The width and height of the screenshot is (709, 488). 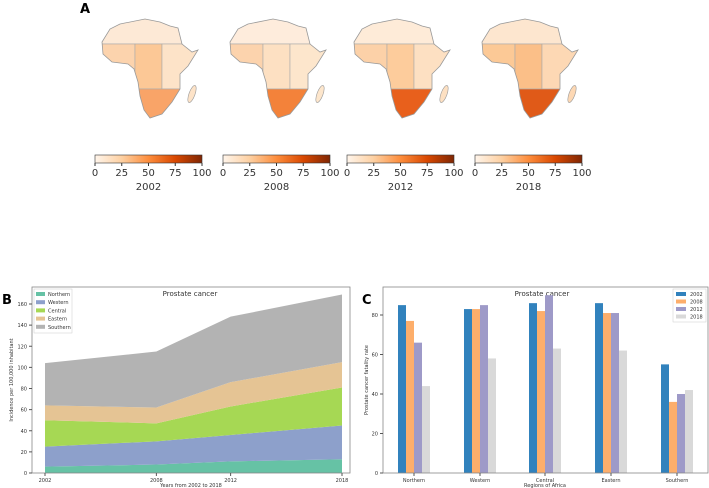 What do you see at coordinates (190, 294) in the screenshot?
I see `chart-title: Prostate cancer` at bounding box center [190, 294].